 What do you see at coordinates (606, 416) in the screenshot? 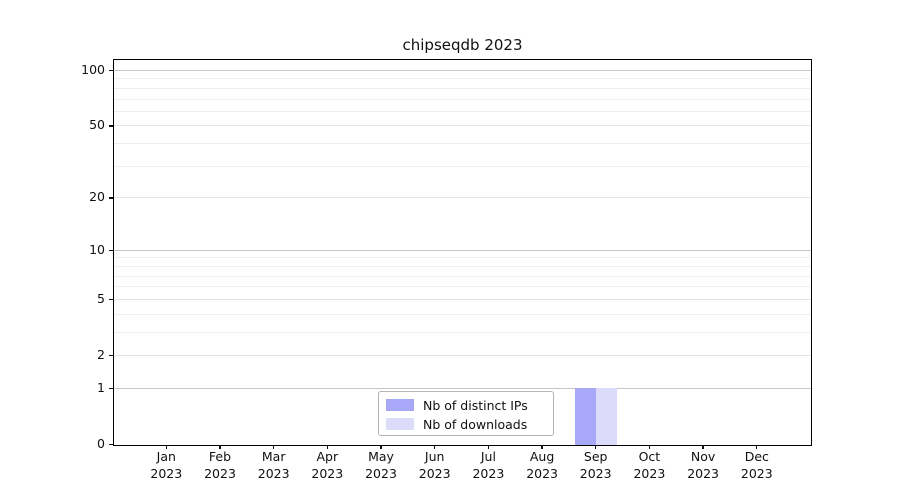
I see `bar-nb-of-downloads` at bounding box center [606, 416].